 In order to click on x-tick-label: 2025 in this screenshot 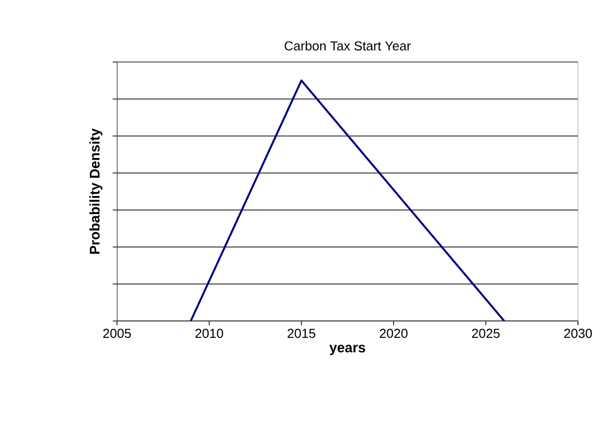, I will do `click(486, 333)`.